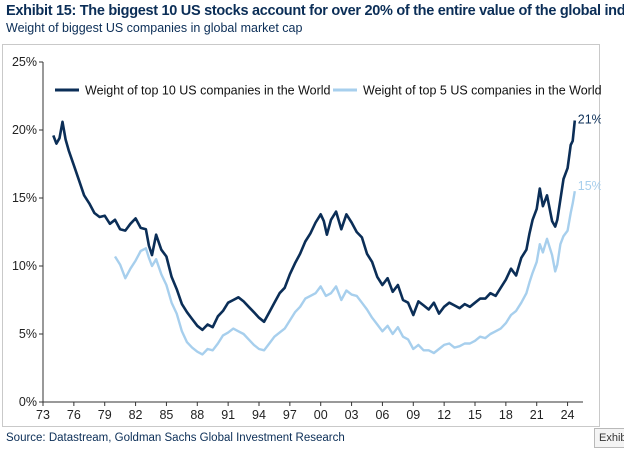  I want to click on x-tick-label: 06, so click(382, 415).